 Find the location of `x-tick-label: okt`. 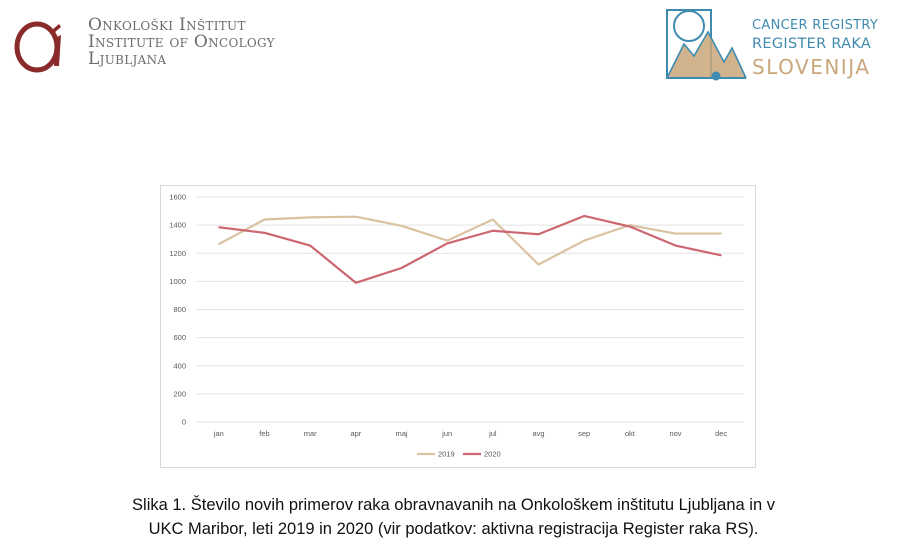

x-tick-label: okt is located at coordinates (630, 433).